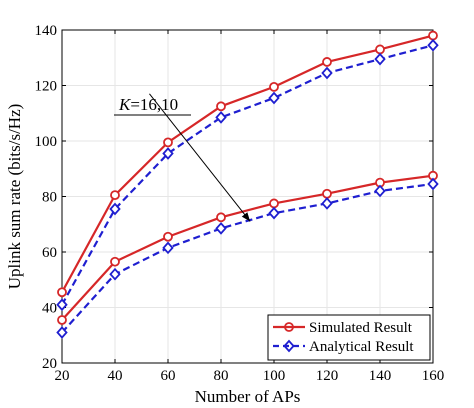 This screenshot has width=474, height=408. I want to click on y-tick-label: 140, so click(46, 31).